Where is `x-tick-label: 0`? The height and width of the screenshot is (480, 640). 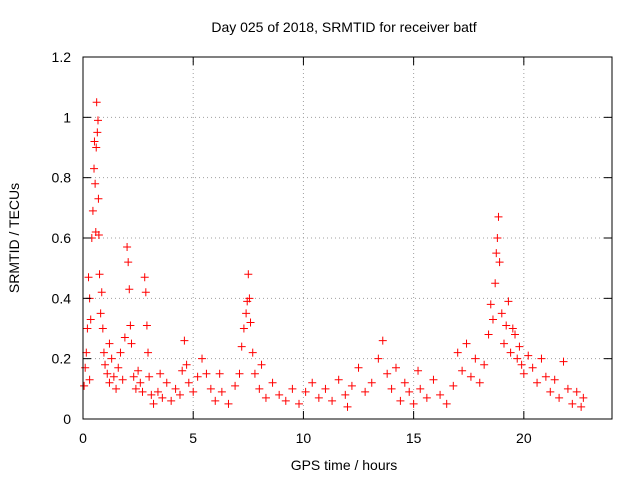
x-tick-label: 0 is located at coordinates (83, 438).